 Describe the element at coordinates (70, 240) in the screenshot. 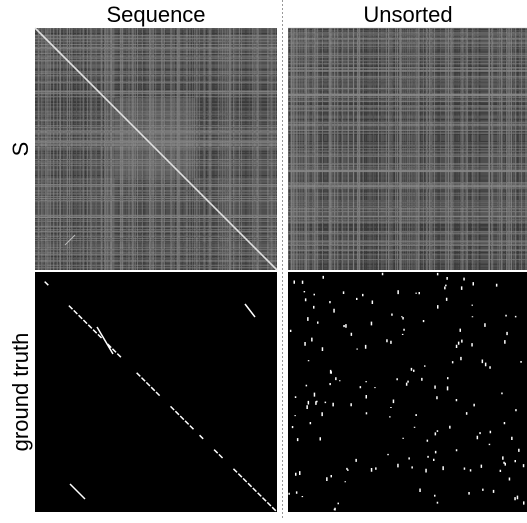

I see `diagonal` at that location.